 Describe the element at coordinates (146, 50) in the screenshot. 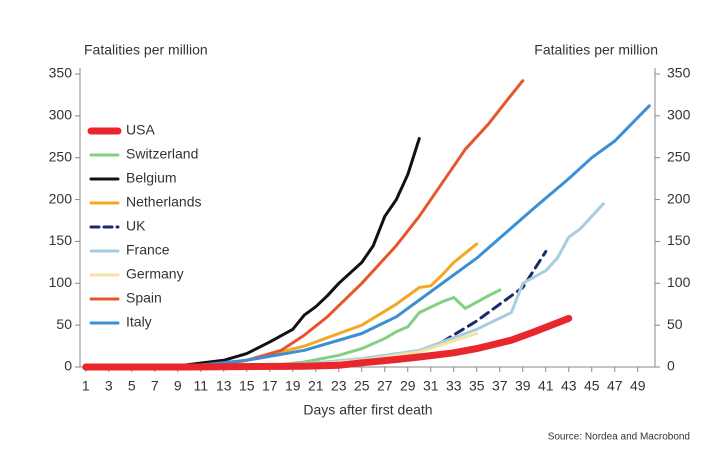

I see `y-axis-title: Fatalities per million` at that location.